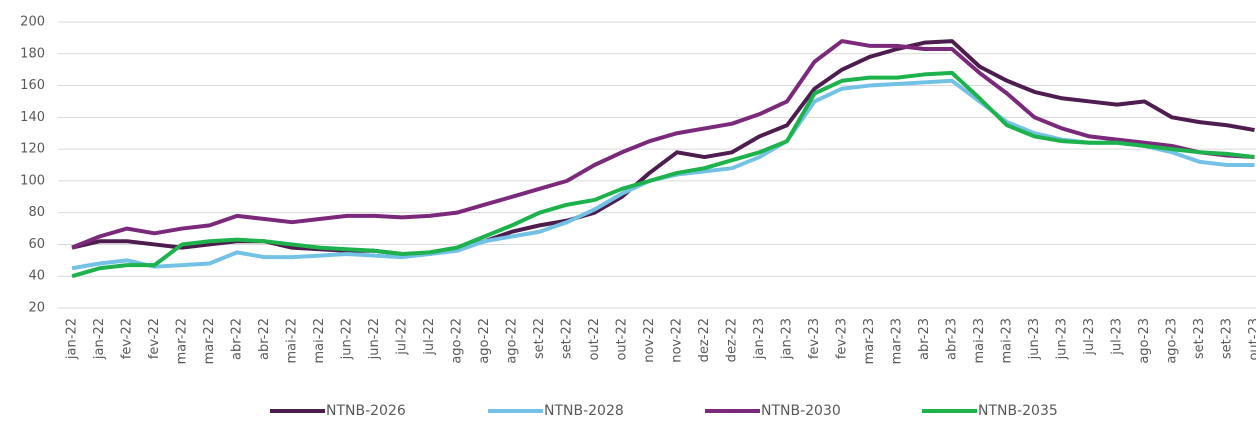 The height and width of the screenshot is (421, 1256). What do you see at coordinates (32, 53) in the screenshot?
I see `y-tick-label: 180` at bounding box center [32, 53].